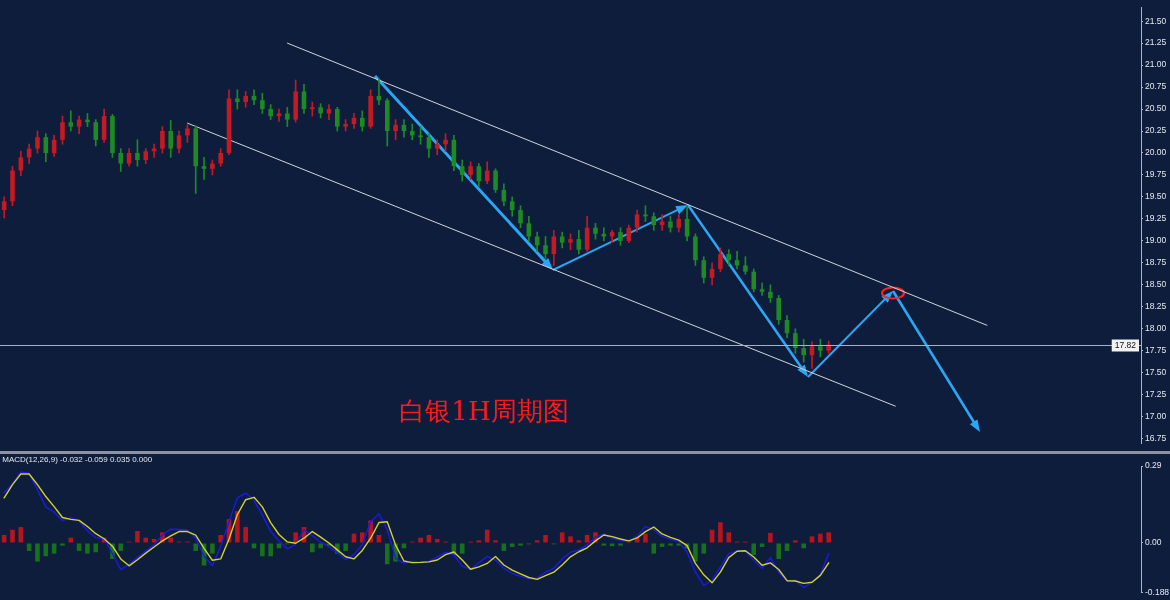 This screenshot has height=600, width=1170. I want to click on y-tick-label: 19.00, so click(1156, 240).